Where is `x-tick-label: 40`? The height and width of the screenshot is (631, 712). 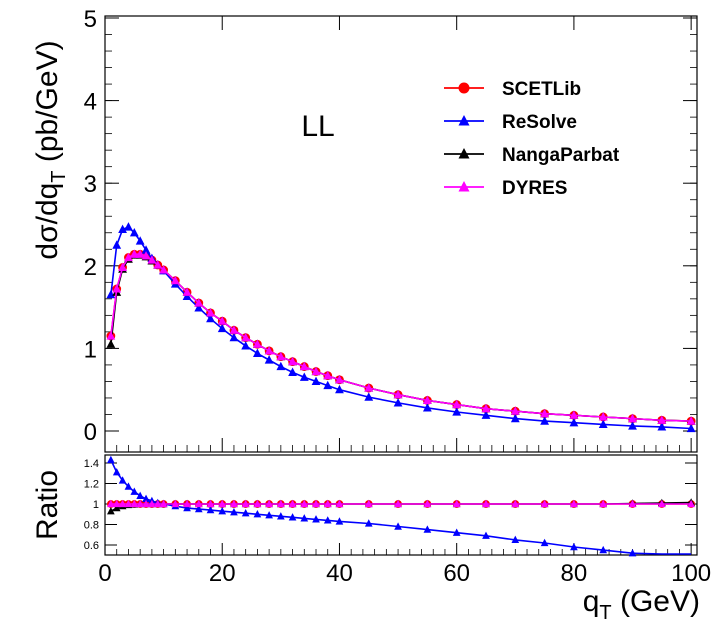
x-tick-label: 40 is located at coordinates (339, 573).